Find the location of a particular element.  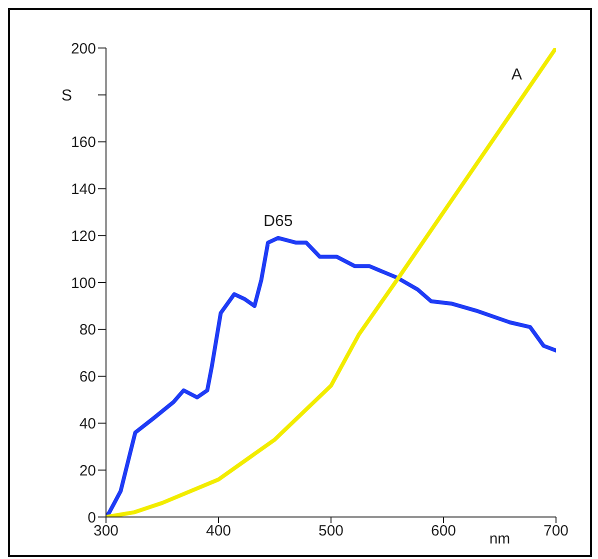

y-axis-title: S is located at coordinates (66, 96).